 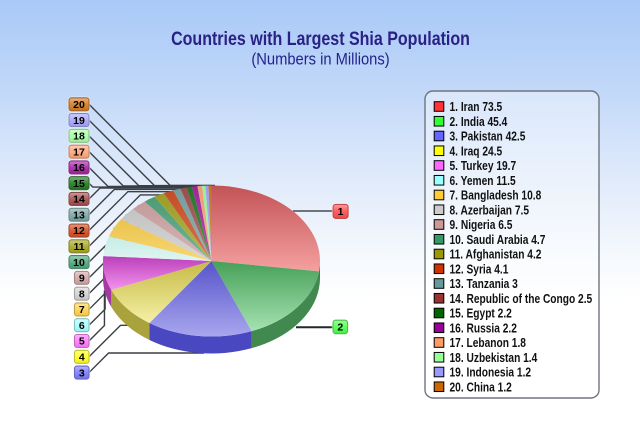 I want to click on svg-text: 3. Pakistan 42.5, so click(x=488, y=136).